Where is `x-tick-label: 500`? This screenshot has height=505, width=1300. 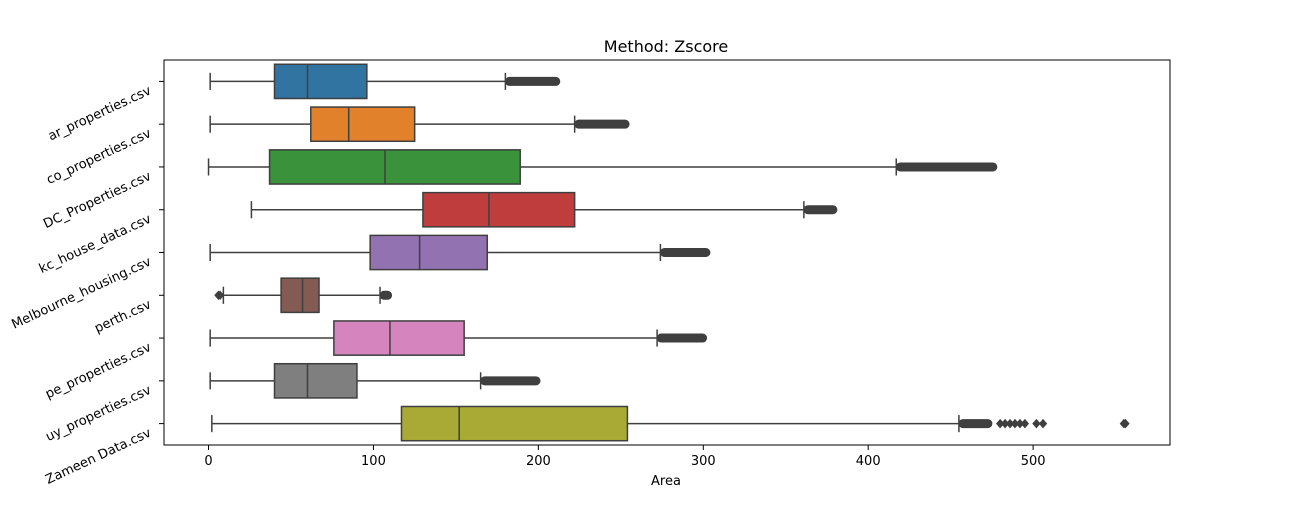
x-tick-label: 500 is located at coordinates (1033, 461).